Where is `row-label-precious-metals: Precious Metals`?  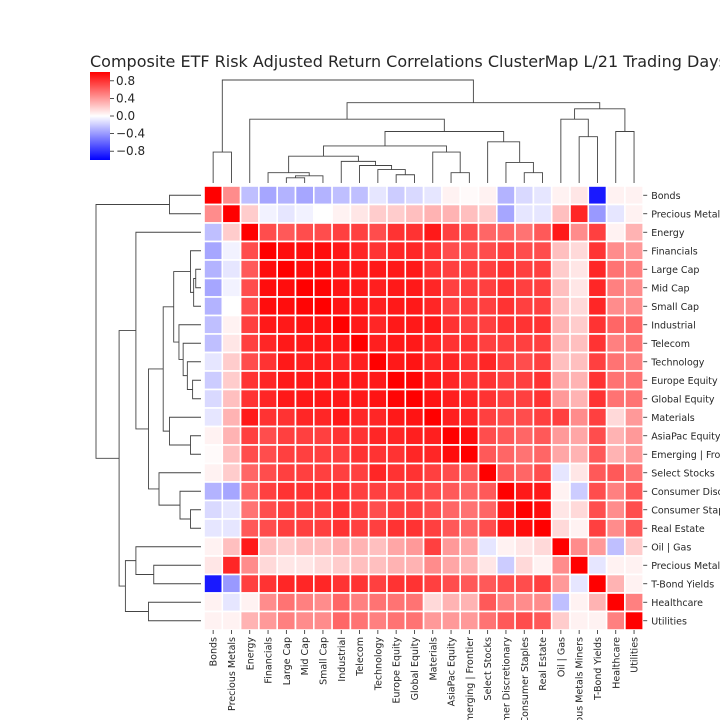 row-label-precious-metals: Precious Metals is located at coordinates (685, 214).